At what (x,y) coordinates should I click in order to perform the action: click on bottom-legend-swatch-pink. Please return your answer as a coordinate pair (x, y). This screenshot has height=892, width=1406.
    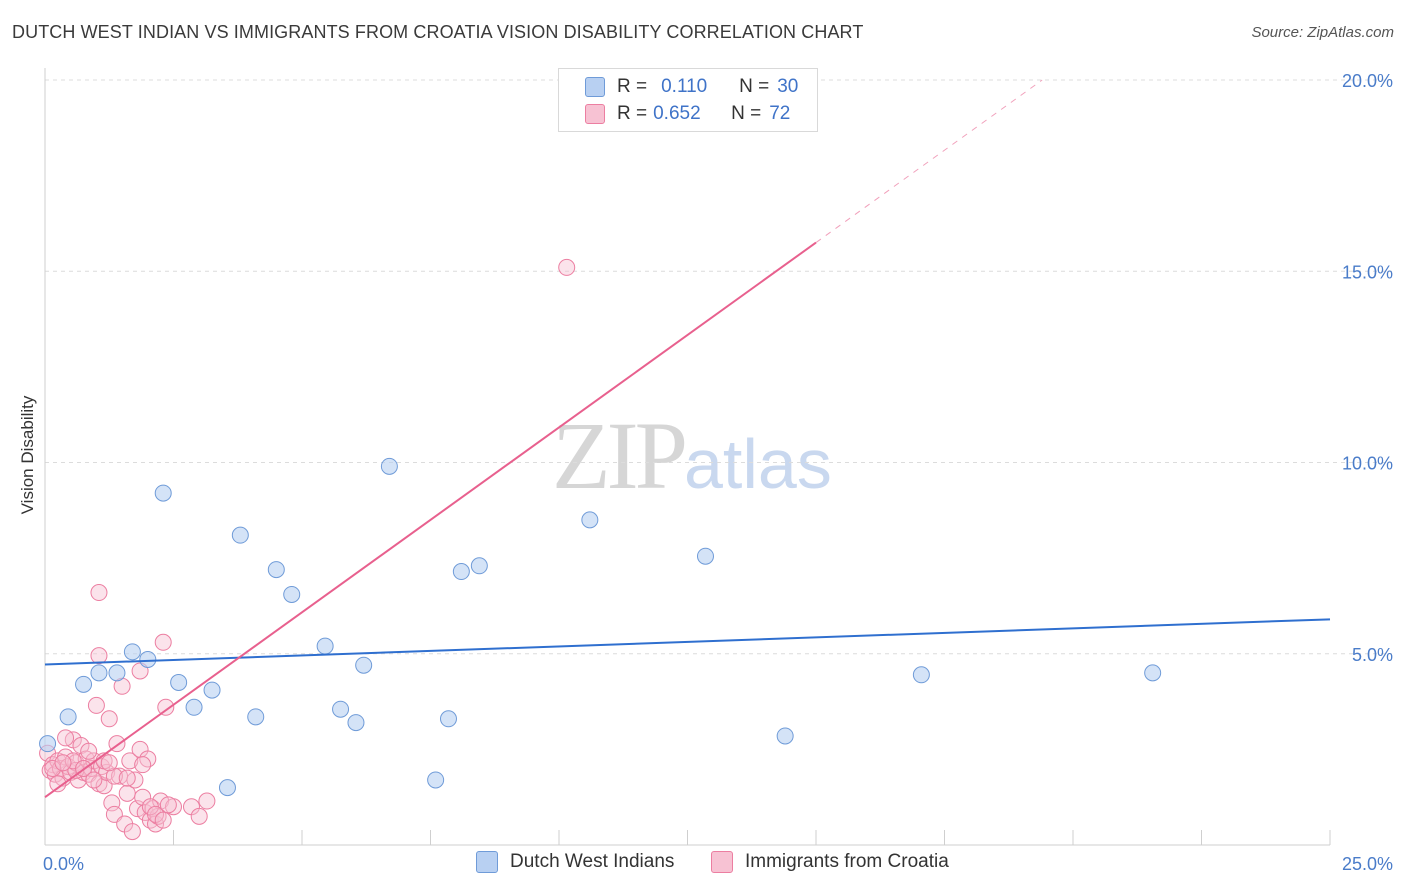
    Looking at the image, I should click on (722, 862).